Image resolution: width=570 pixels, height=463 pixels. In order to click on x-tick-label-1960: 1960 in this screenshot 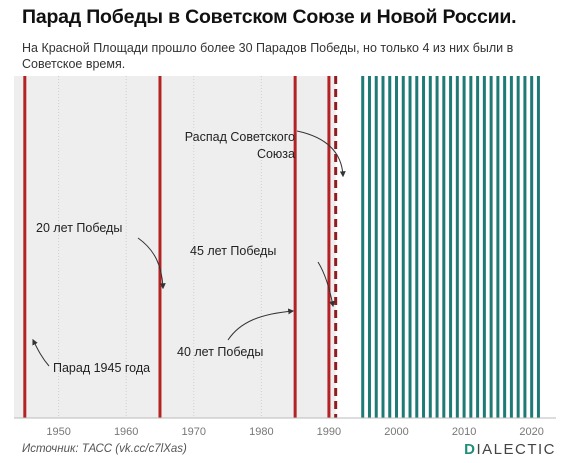, I will do `click(126, 432)`.